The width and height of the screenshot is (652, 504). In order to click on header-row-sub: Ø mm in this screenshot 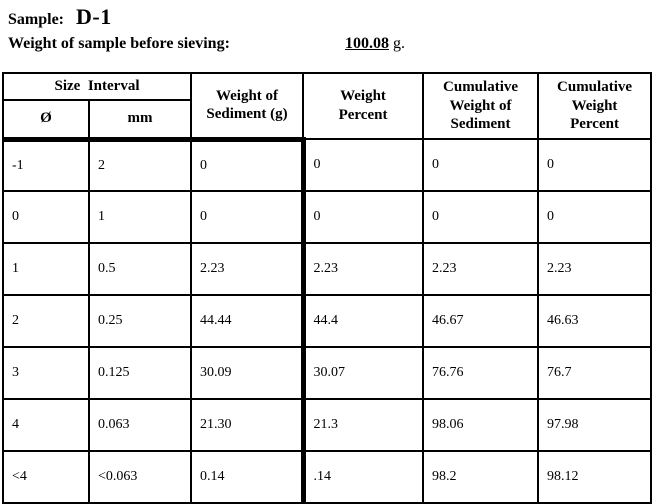, I will do `click(326, 120)`.